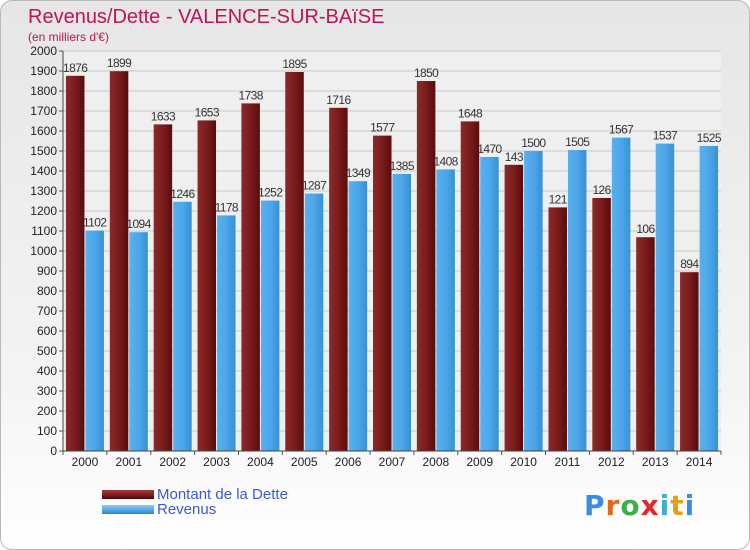  I want to click on logo-letter: P, so click(595, 505).